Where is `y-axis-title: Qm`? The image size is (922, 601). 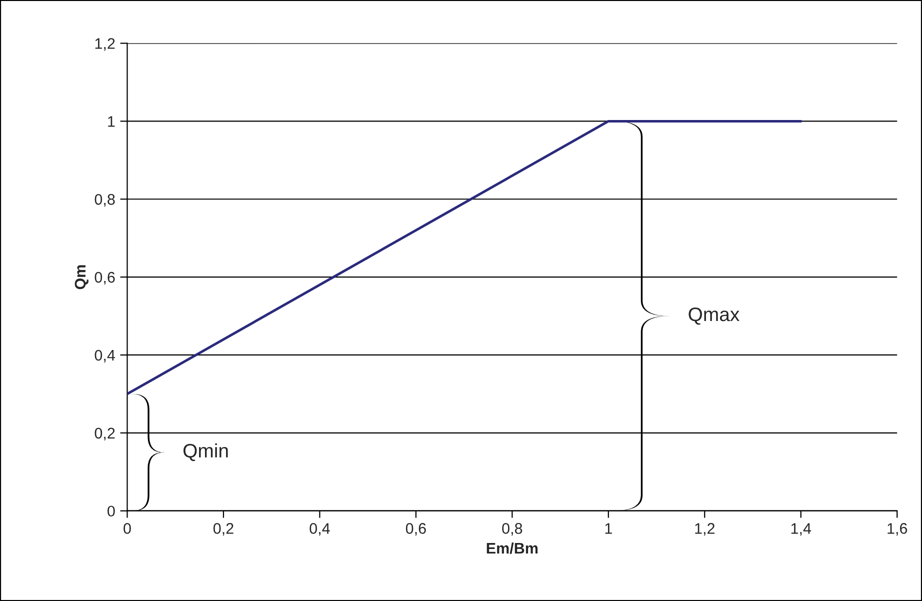
y-axis-title: Qm is located at coordinates (81, 277).